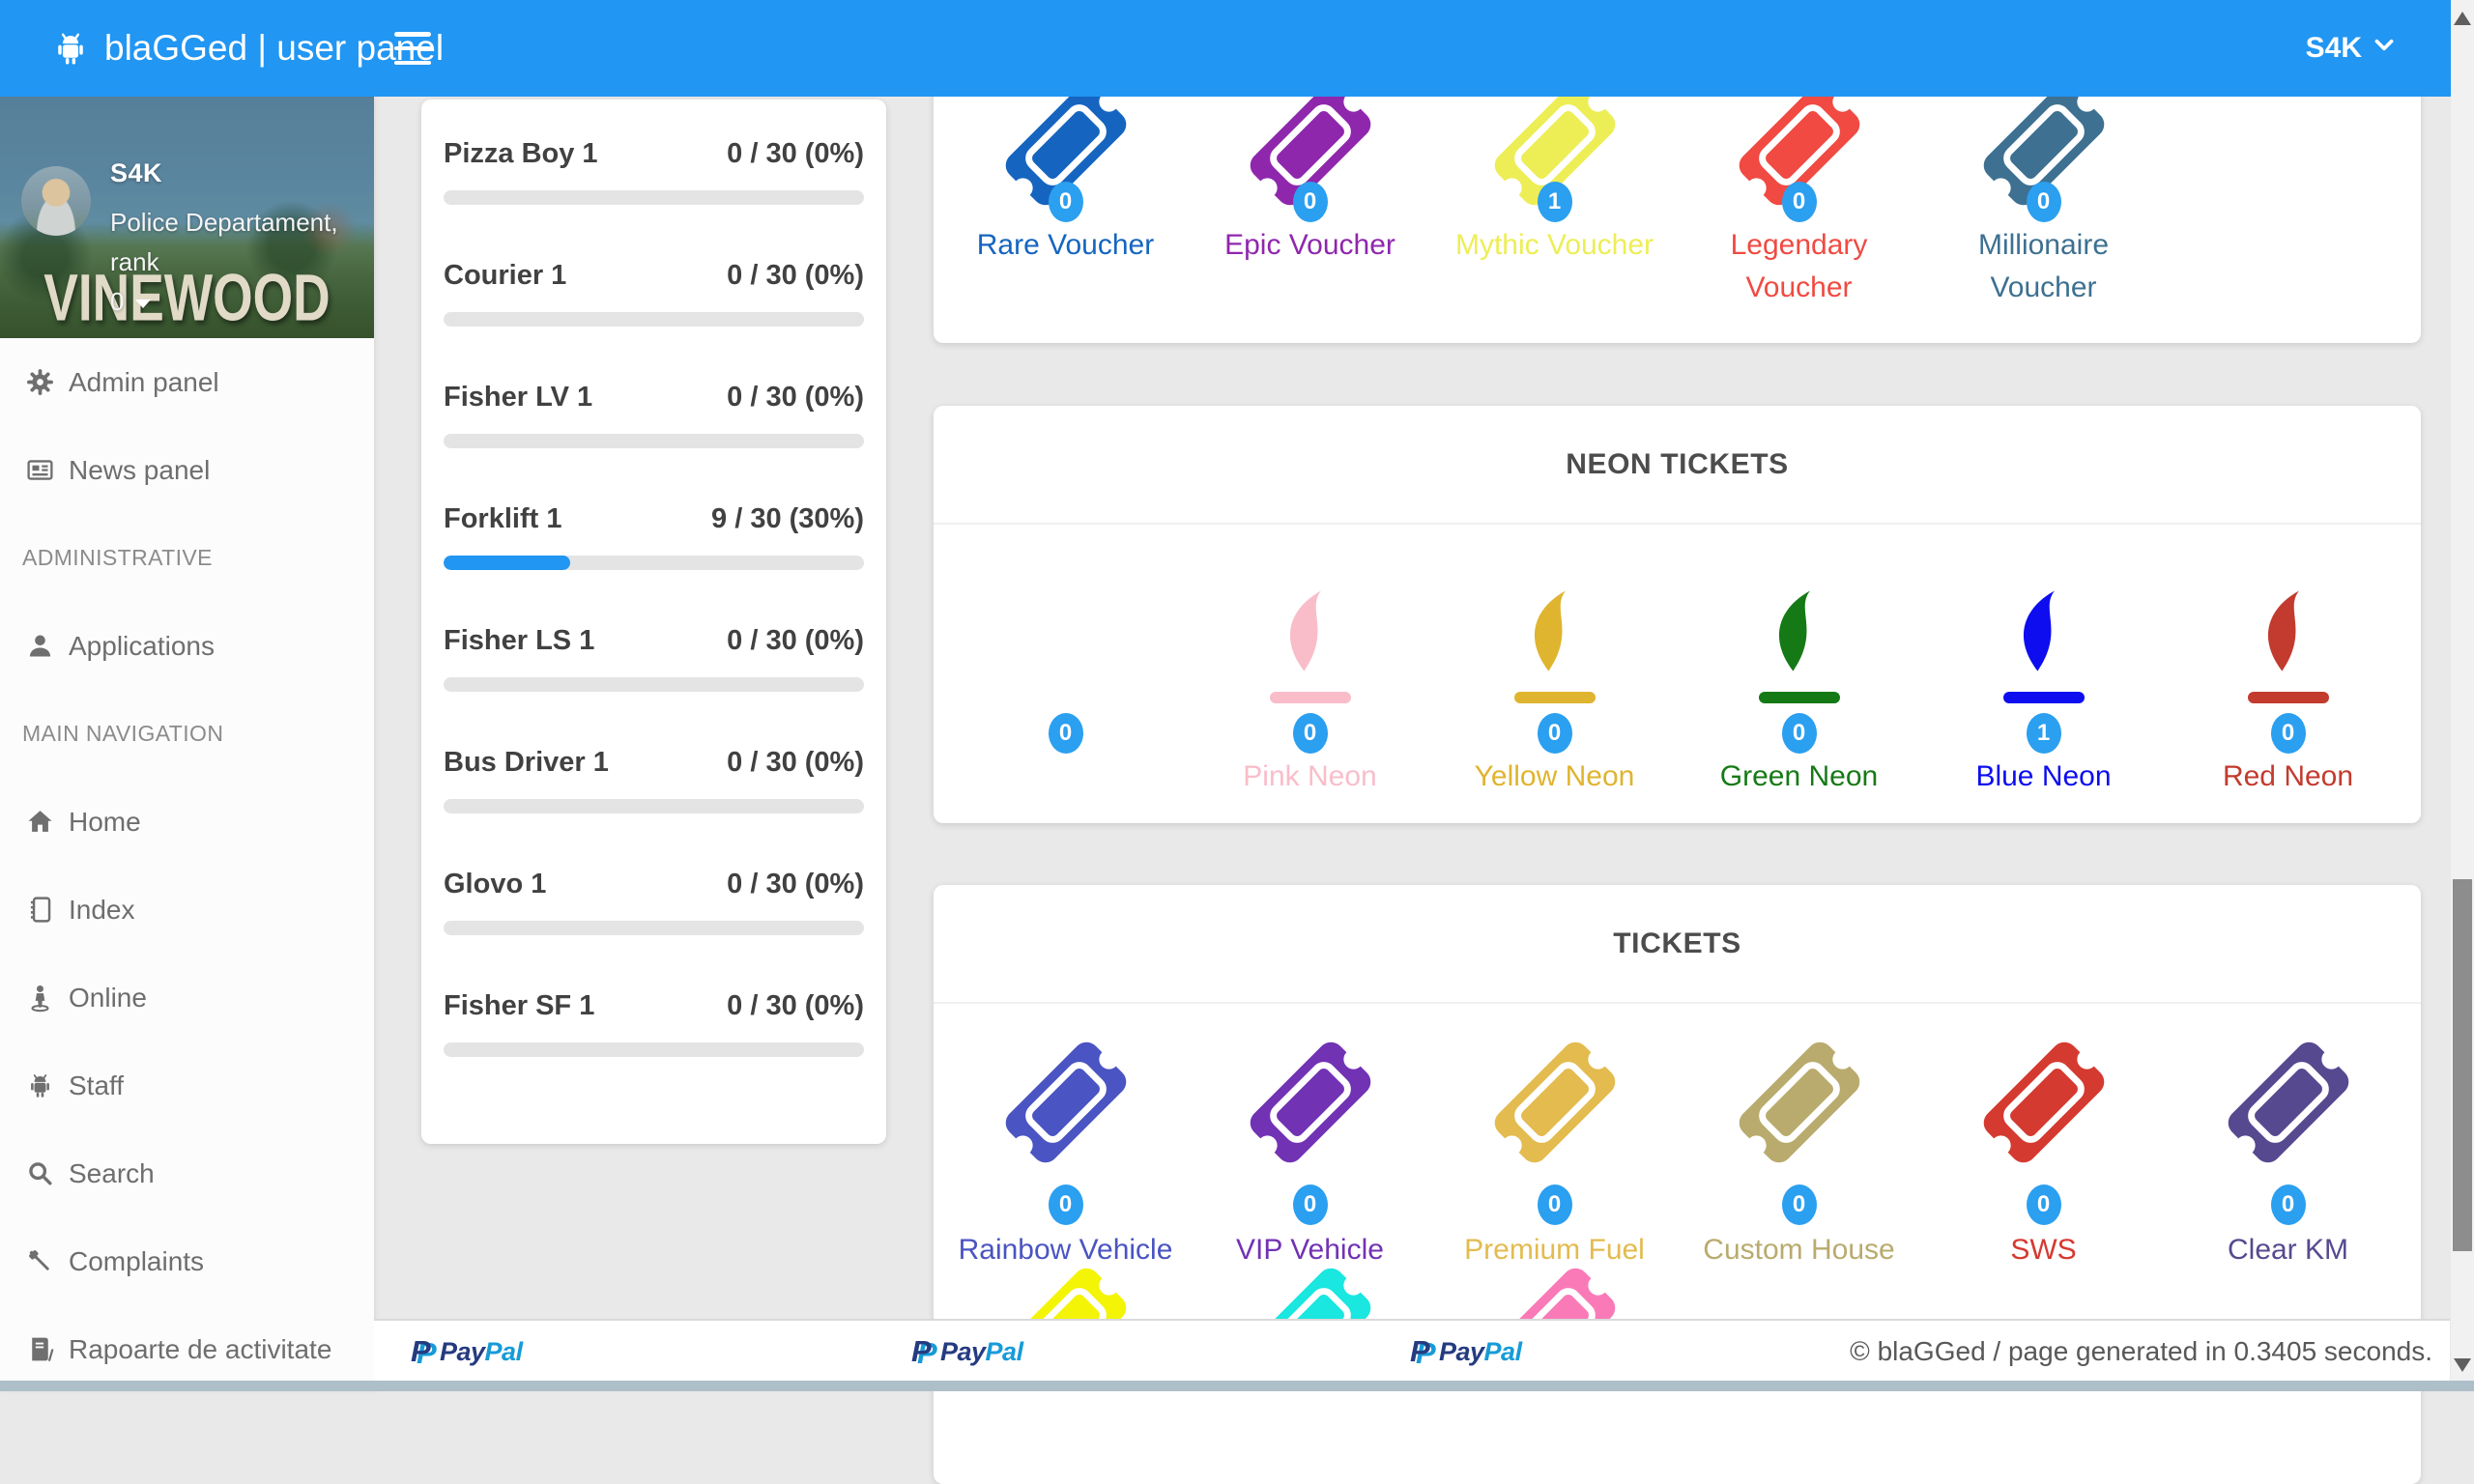  What do you see at coordinates (1554, 674) in the screenshot?
I see `neon-item: 0 Yellow Neon` at bounding box center [1554, 674].